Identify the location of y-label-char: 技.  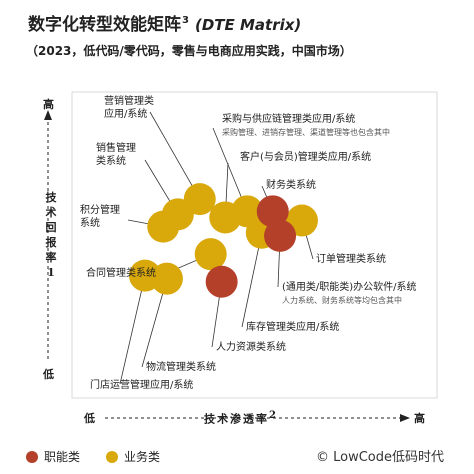
(51, 197).